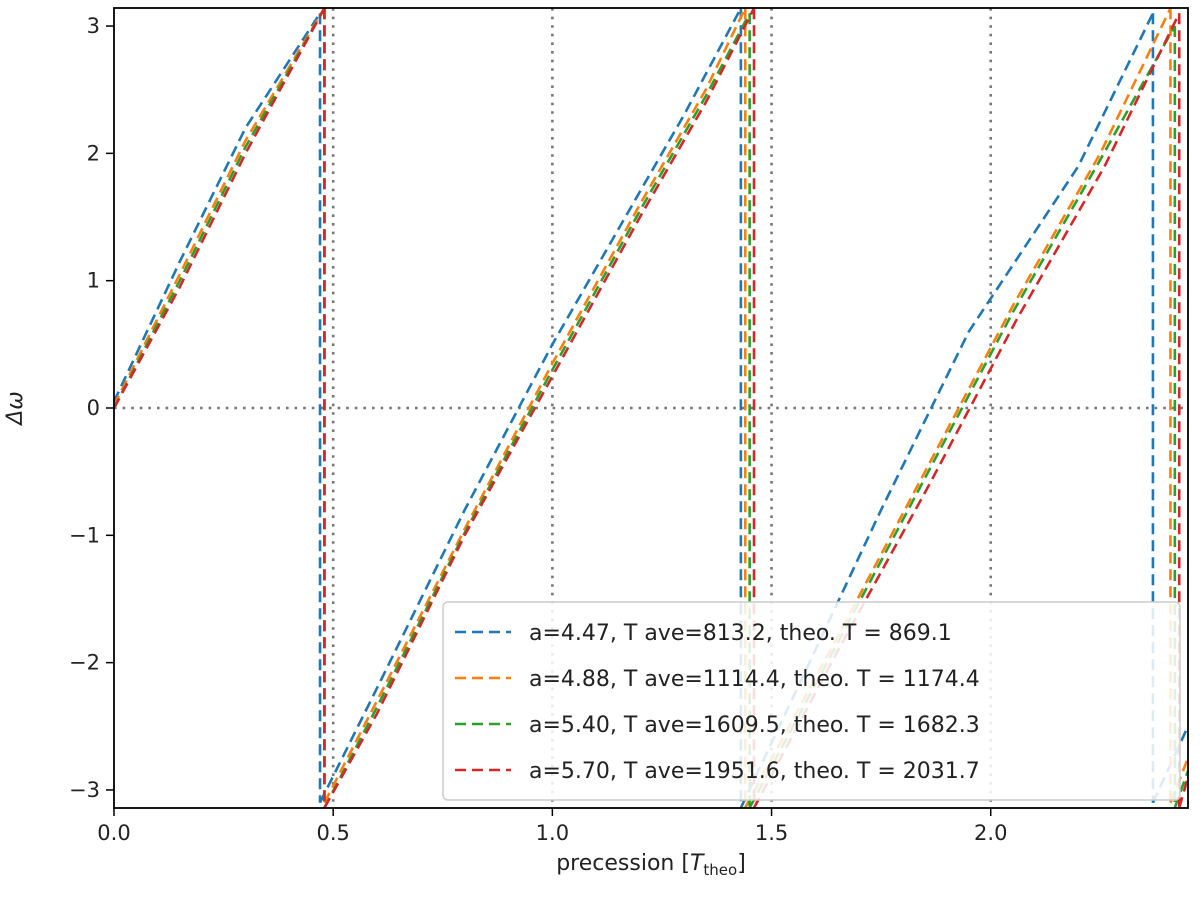 This screenshot has width=1200, height=911. Describe the element at coordinates (741, 863) in the screenshot. I see `x-axis-label-close: ]` at that location.